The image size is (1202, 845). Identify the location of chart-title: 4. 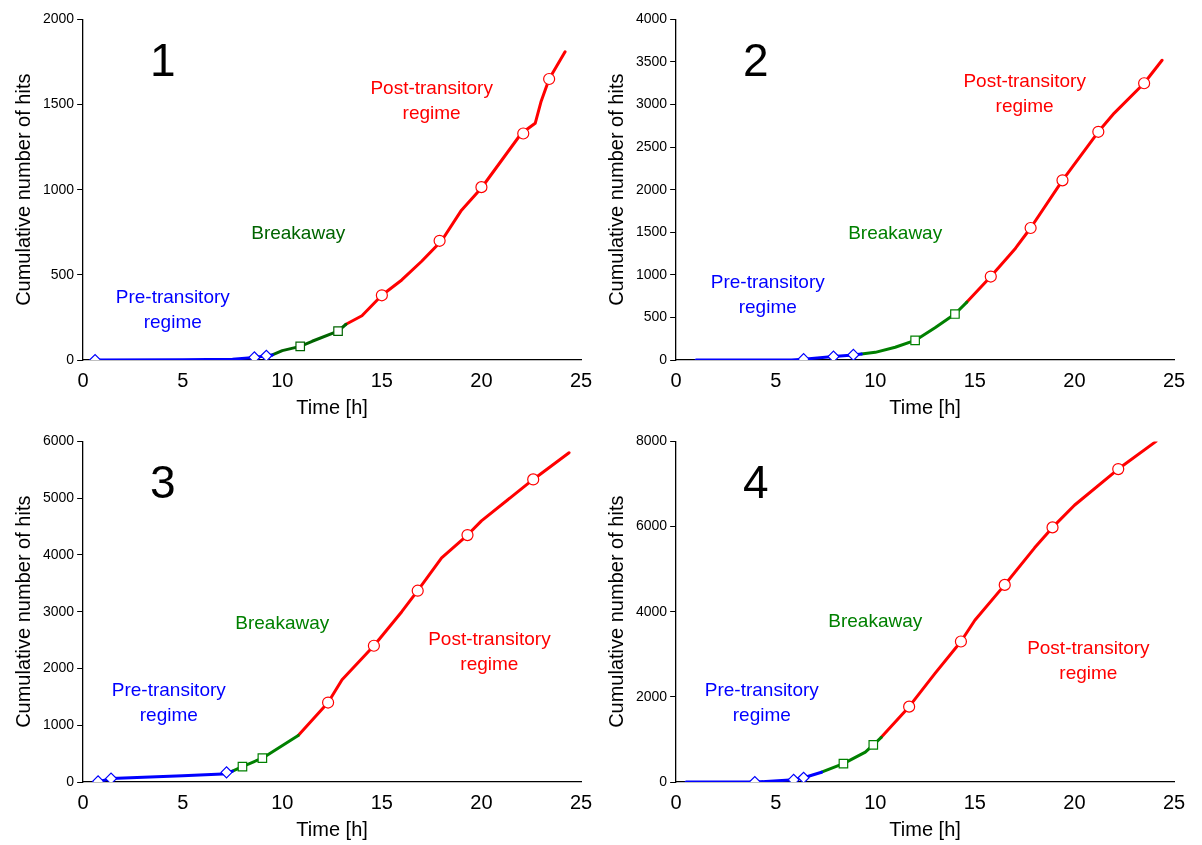
(756, 482).